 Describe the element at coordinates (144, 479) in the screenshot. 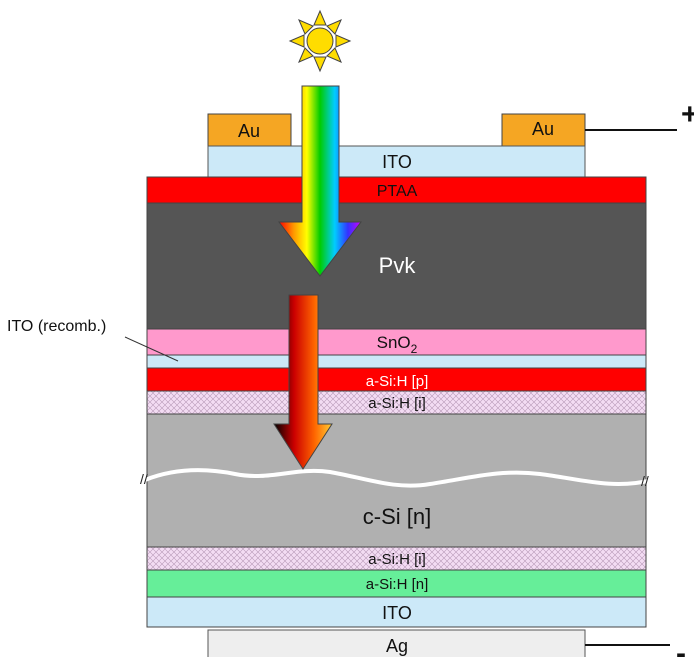

I see `axis-break-icon: //` at that location.